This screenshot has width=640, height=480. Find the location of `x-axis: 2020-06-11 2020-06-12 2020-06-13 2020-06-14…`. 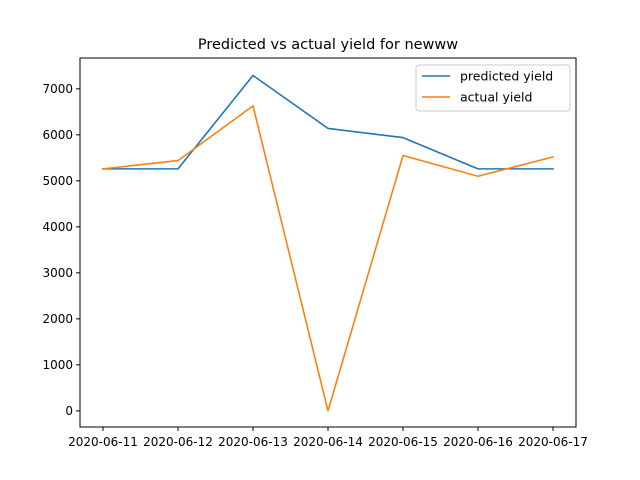

x-axis: 2020-06-11 2020-06-12 2020-06-13 2020-06-14… is located at coordinates (328, 438).